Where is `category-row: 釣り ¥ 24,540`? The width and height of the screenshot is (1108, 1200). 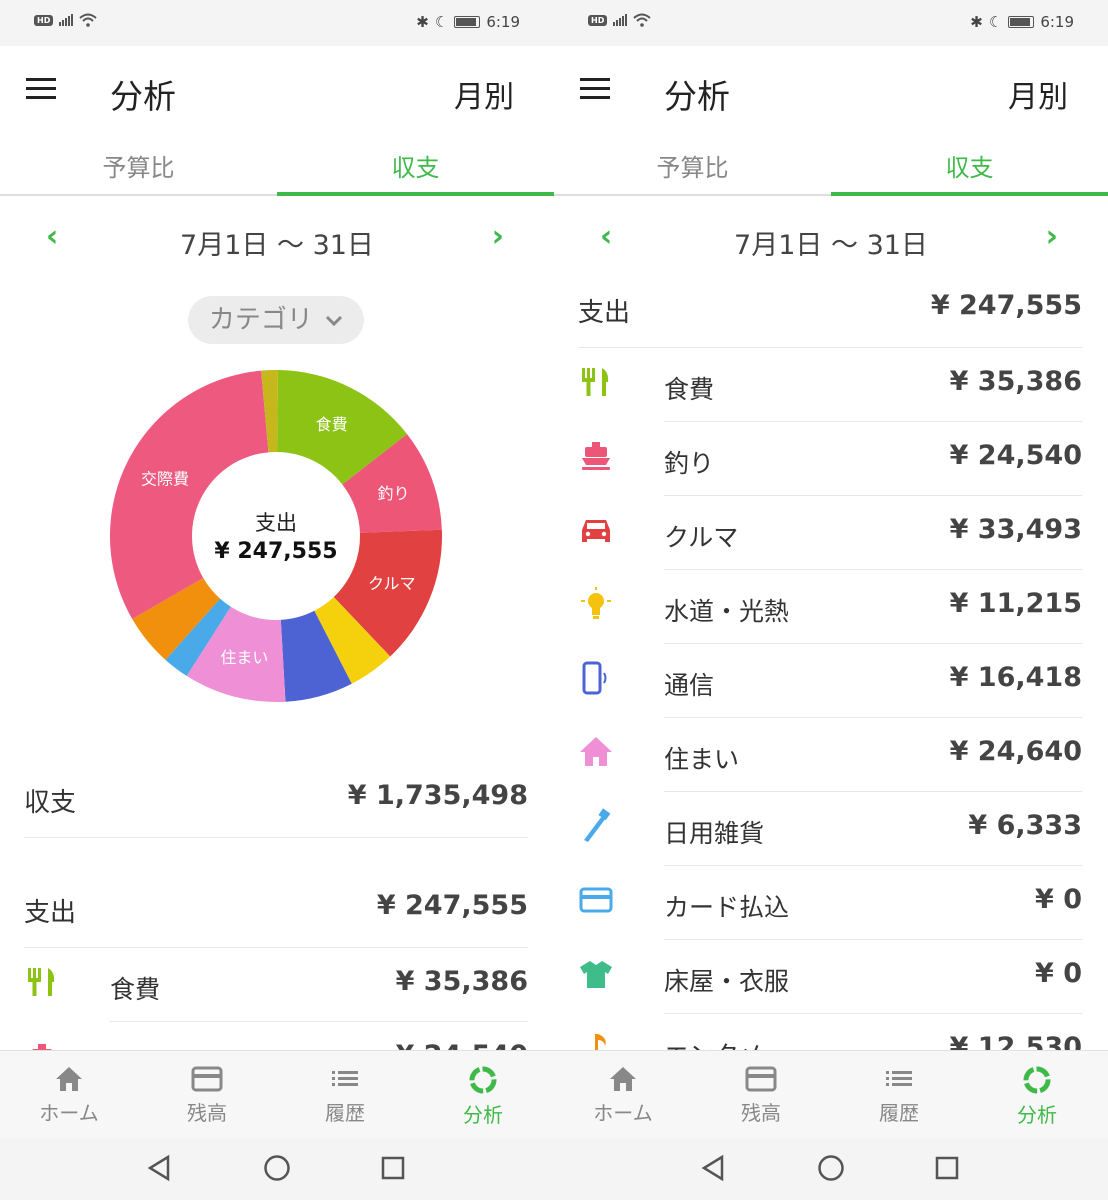 category-row: 釣り ¥ 24,540 is located at coordinates (830, 459).